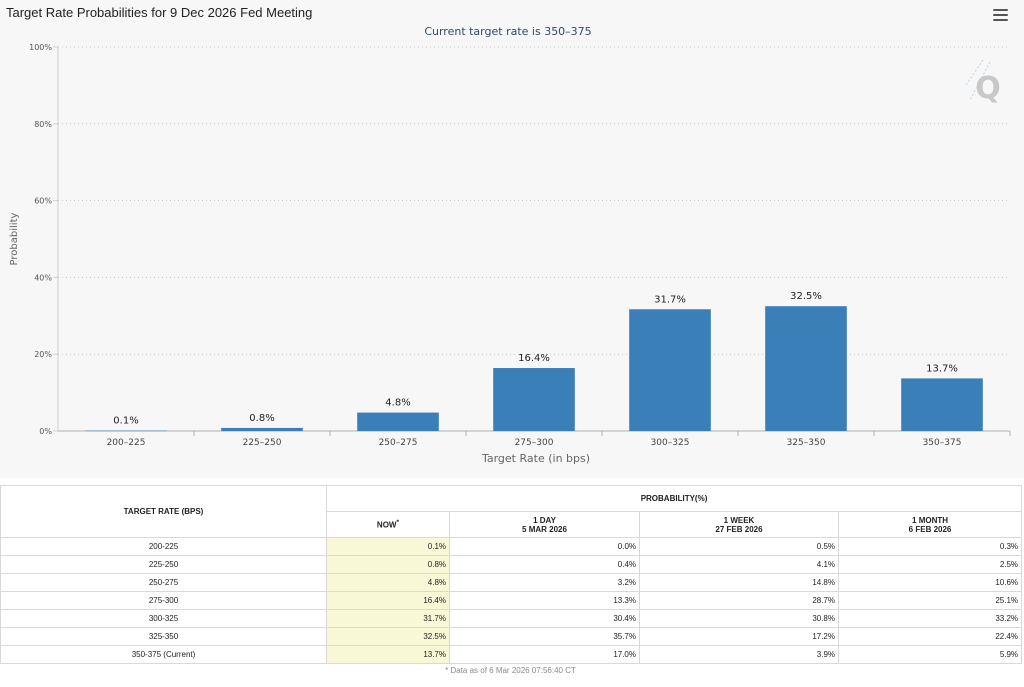  I want to click on header-target-rate: TARGET RATE (BPS), so click(163, 511).